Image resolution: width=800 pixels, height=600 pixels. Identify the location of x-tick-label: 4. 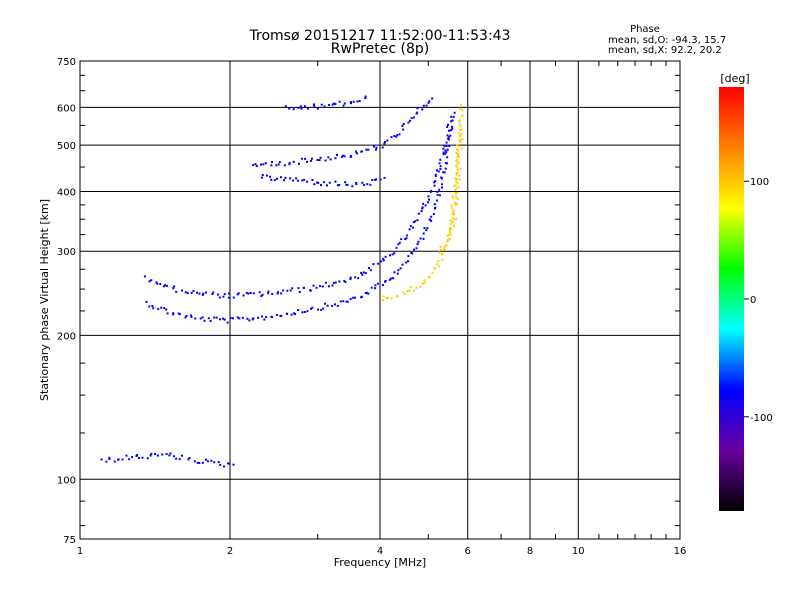
(380, 551).